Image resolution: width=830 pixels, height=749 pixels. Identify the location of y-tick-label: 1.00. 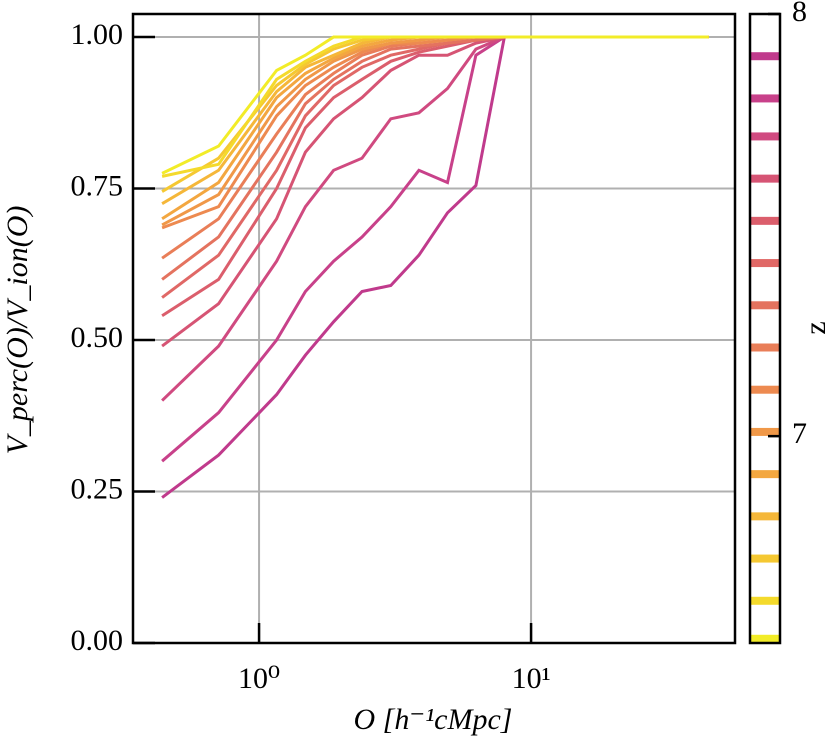
(97, 34).